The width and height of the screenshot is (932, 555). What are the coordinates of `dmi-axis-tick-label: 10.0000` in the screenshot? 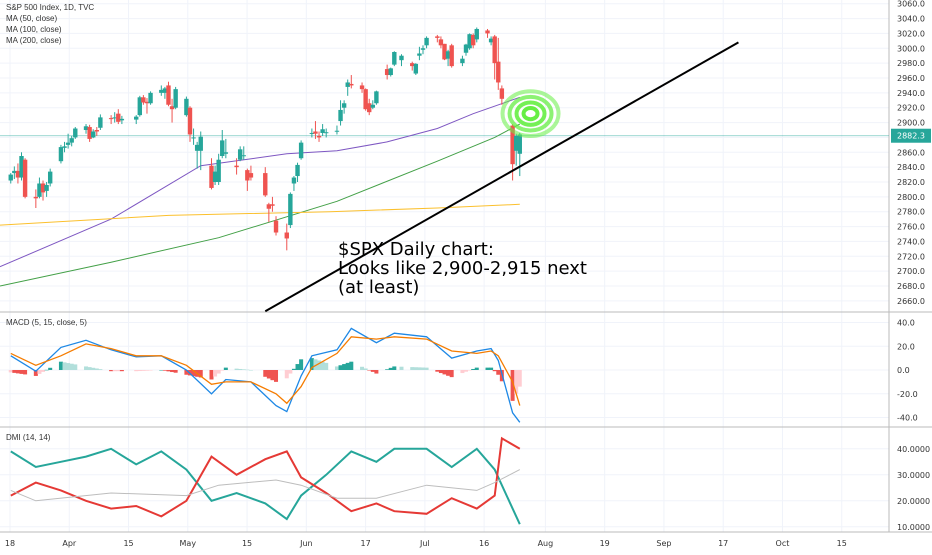 It's located at (913, 527).